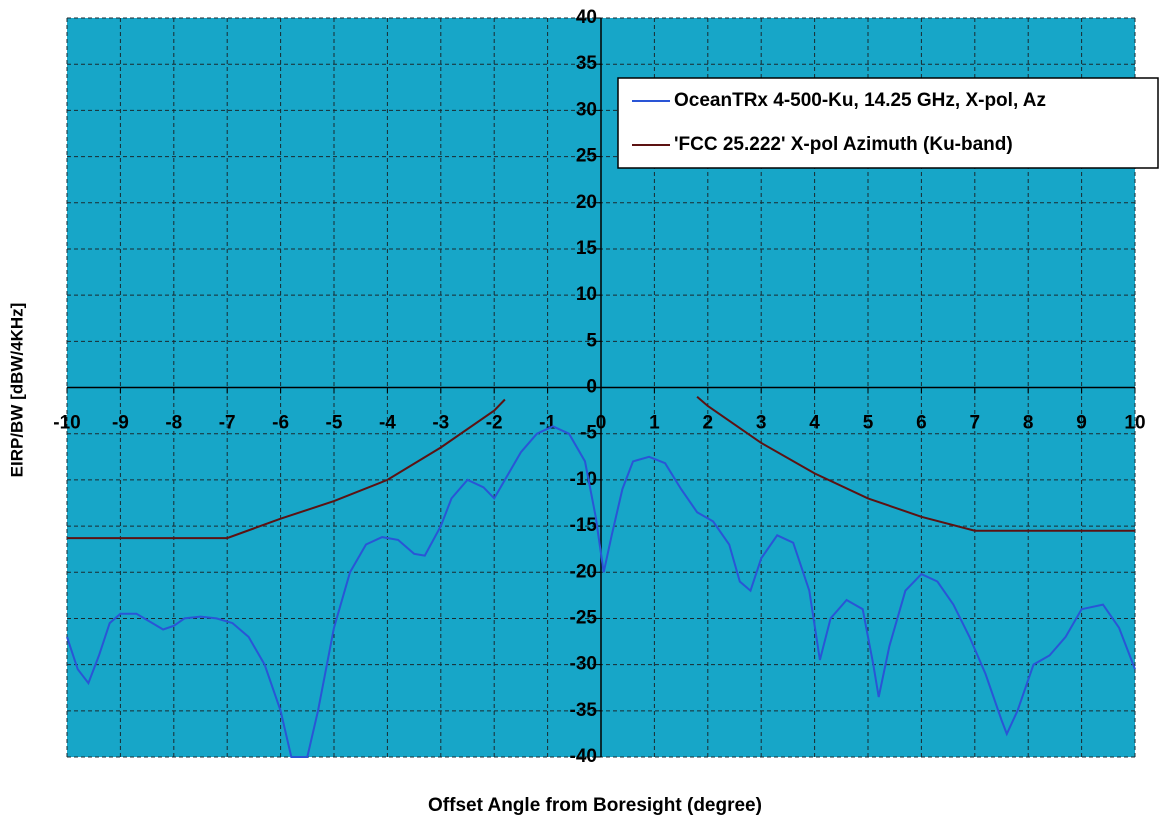 Image resolution: width=1162 pixels, height=821 pixels. What do you see at coordinates (761, 423) in the screenshot?
I see `x-tick-label: 3` at bounding box center [761, 423].